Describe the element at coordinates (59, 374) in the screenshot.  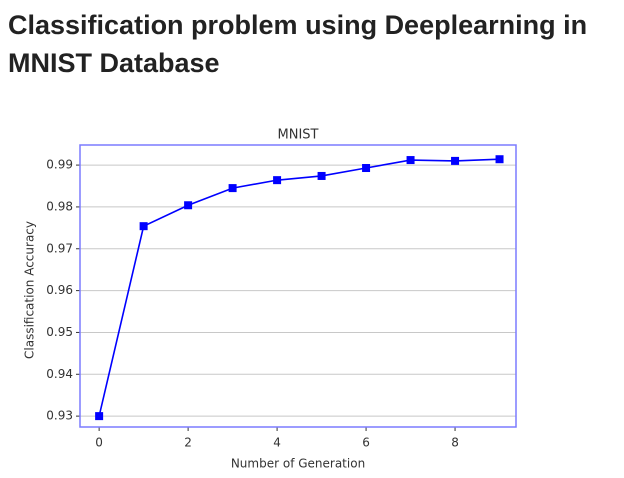
I see `y-tick-label: 0.94` at that location.